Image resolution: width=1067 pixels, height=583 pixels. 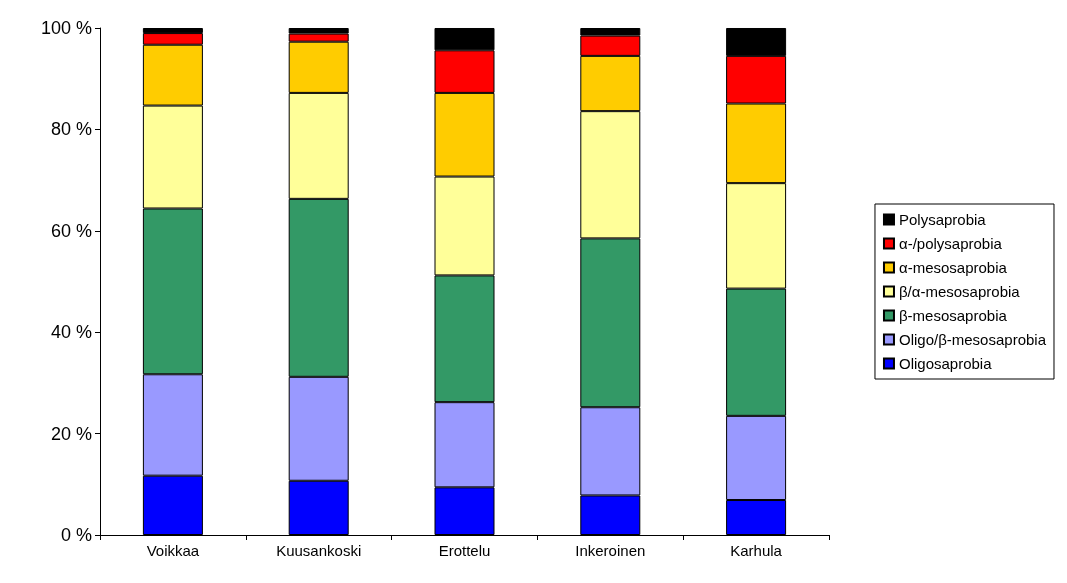 I want to click on legend-label: Oligosaprobia, so click(x=945, y=363).